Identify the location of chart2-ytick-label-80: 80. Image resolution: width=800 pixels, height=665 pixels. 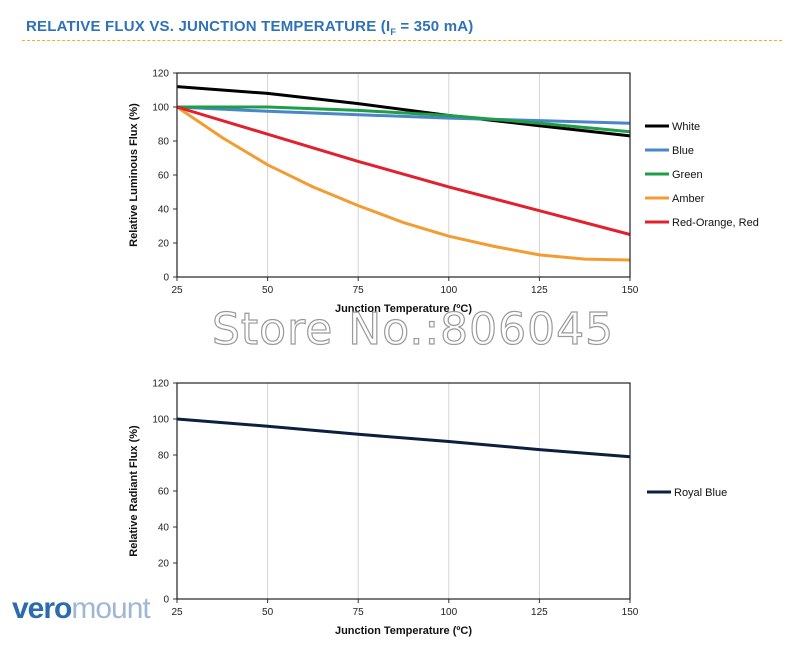
(164, 456).